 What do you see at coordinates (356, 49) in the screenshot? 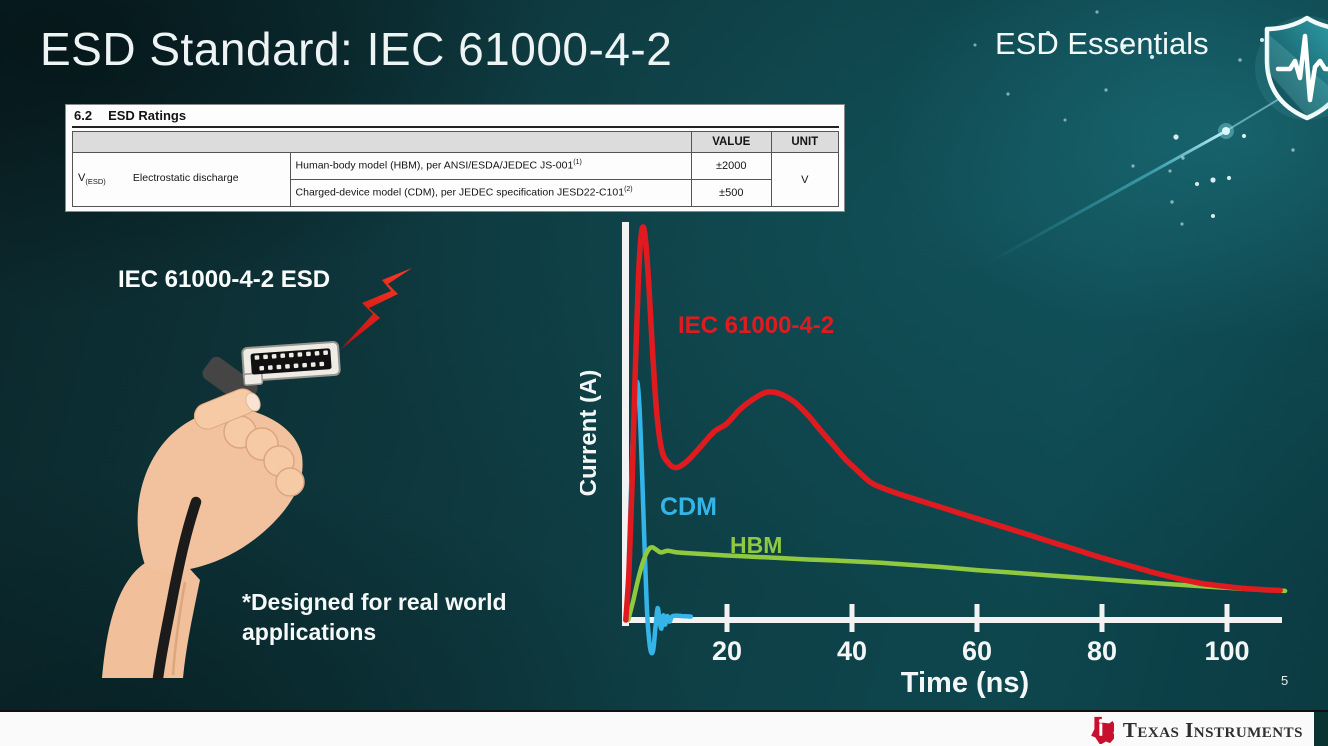
I see `slide-title: ESD Standard: IEC 61000-4-2` at bounding box center [356, 49].